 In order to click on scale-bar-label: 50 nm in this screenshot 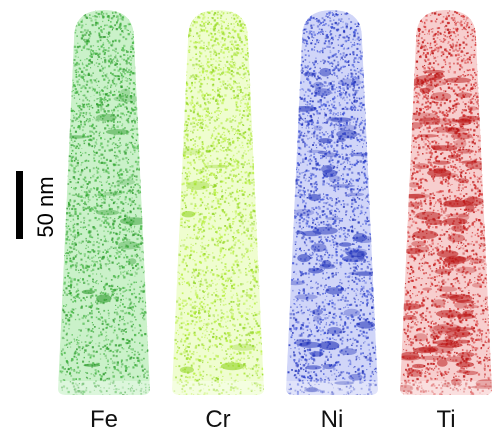, I will do `click(45, 207)`.